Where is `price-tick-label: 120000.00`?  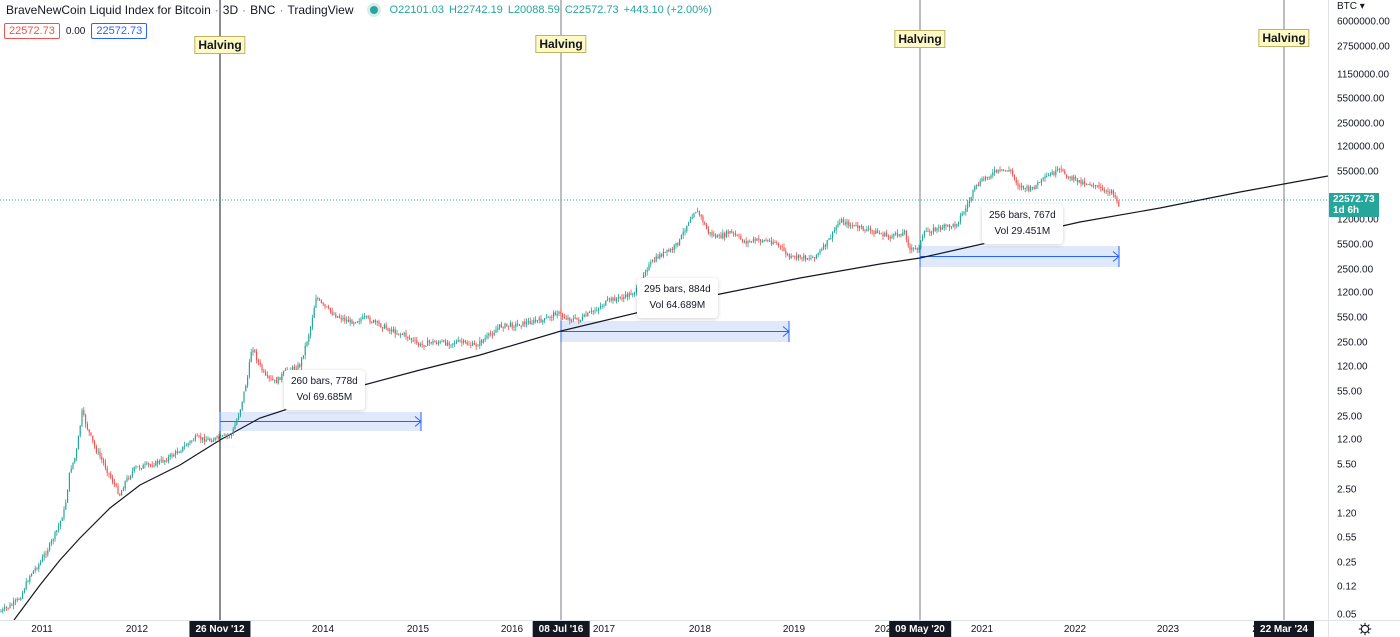 price-tick-label: 120000.00 is located at coordinates (1361, 147).